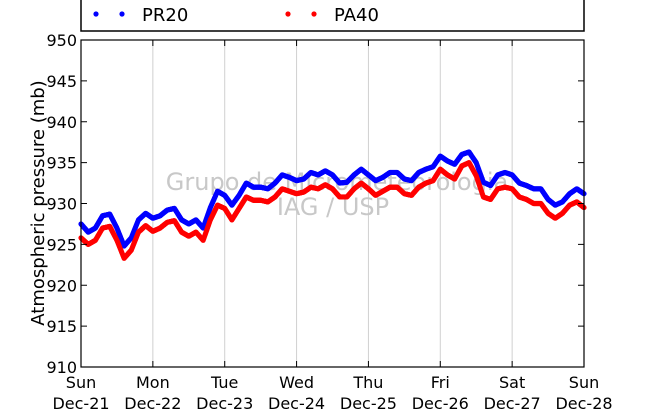 The width and height of the screenshot is (650, 409). Describe the element at coordinates (512, 401) in the screenshot. I see `x-tick-label-date: Dec-27` at that location.